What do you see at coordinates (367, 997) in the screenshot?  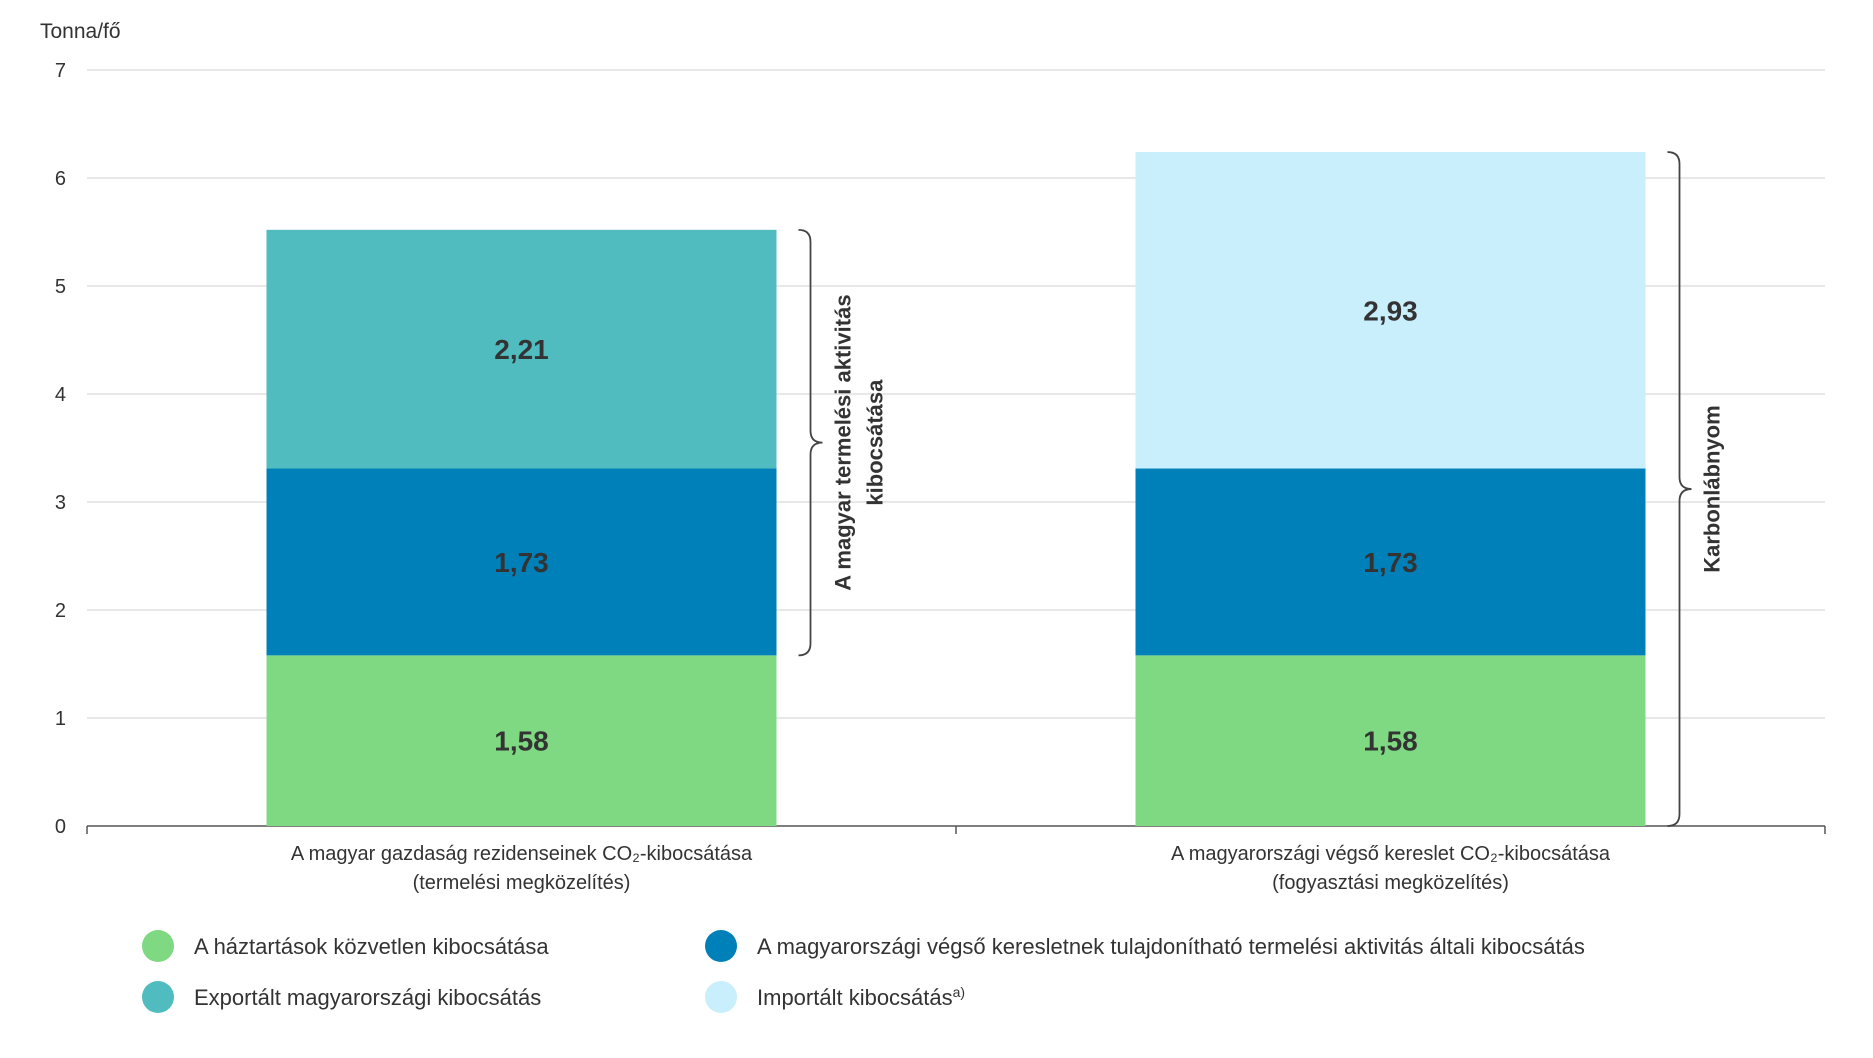 I see `legend-label: Exportált magyarországi kibocsátás` at bounding box center [367, 997].